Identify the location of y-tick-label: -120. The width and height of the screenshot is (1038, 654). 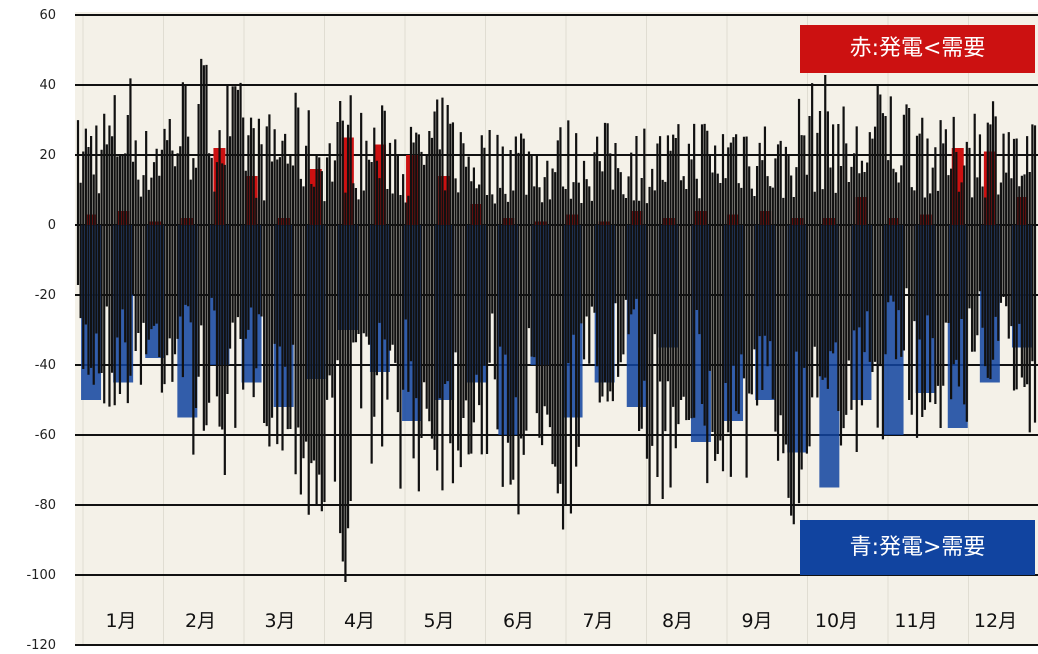
(41, 645).